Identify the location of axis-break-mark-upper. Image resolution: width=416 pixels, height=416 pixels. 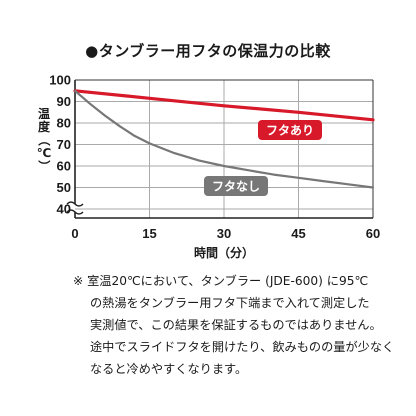
(75, 204).